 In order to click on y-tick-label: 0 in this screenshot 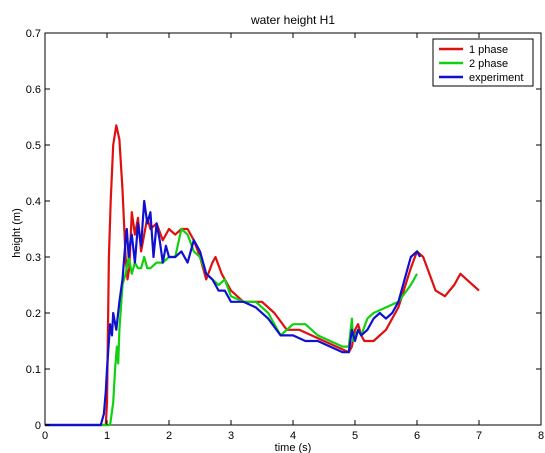, I will do `click(38, 426)`.